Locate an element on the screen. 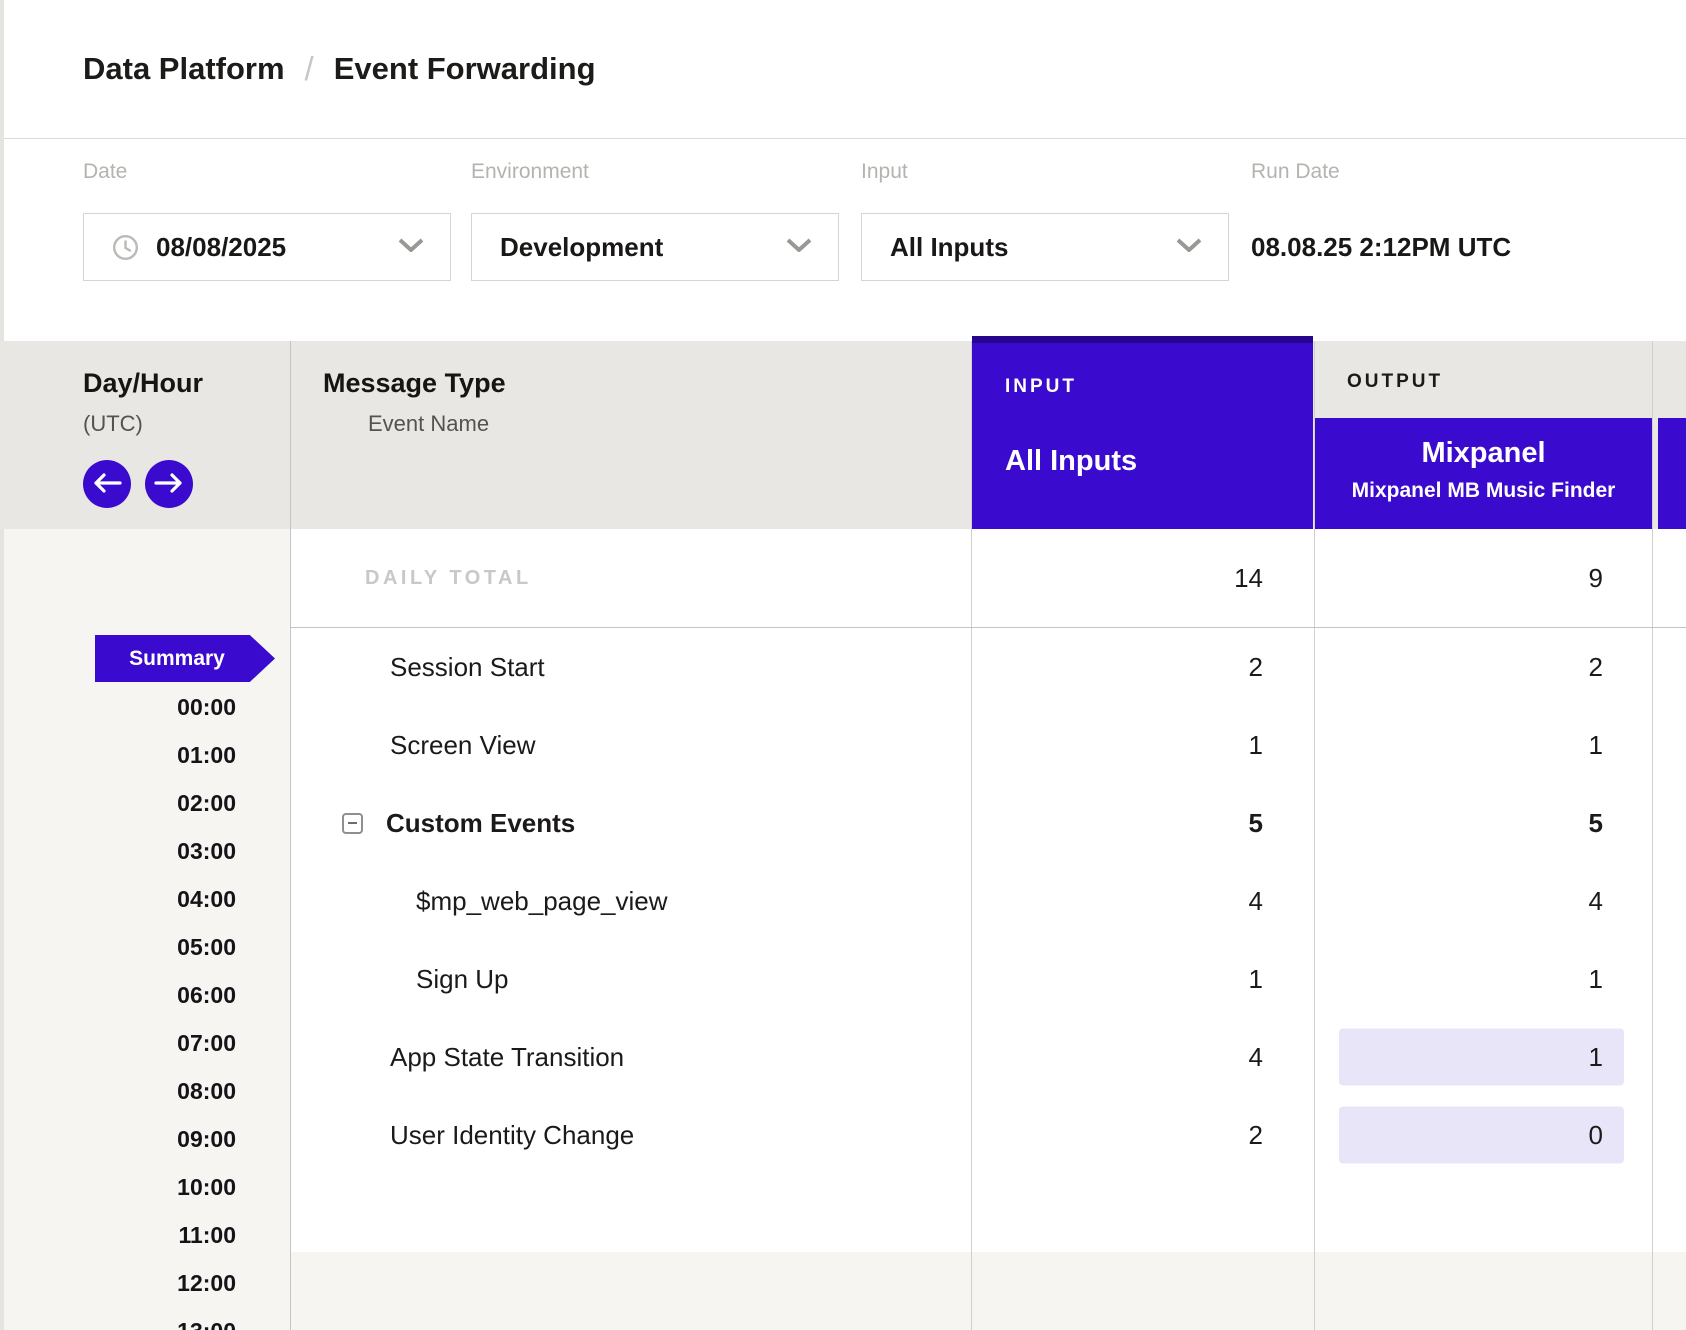 This screenshot has height=1330, width=1686. date-filter-select: 08/08/2025 is located at coordinates (267, 247).